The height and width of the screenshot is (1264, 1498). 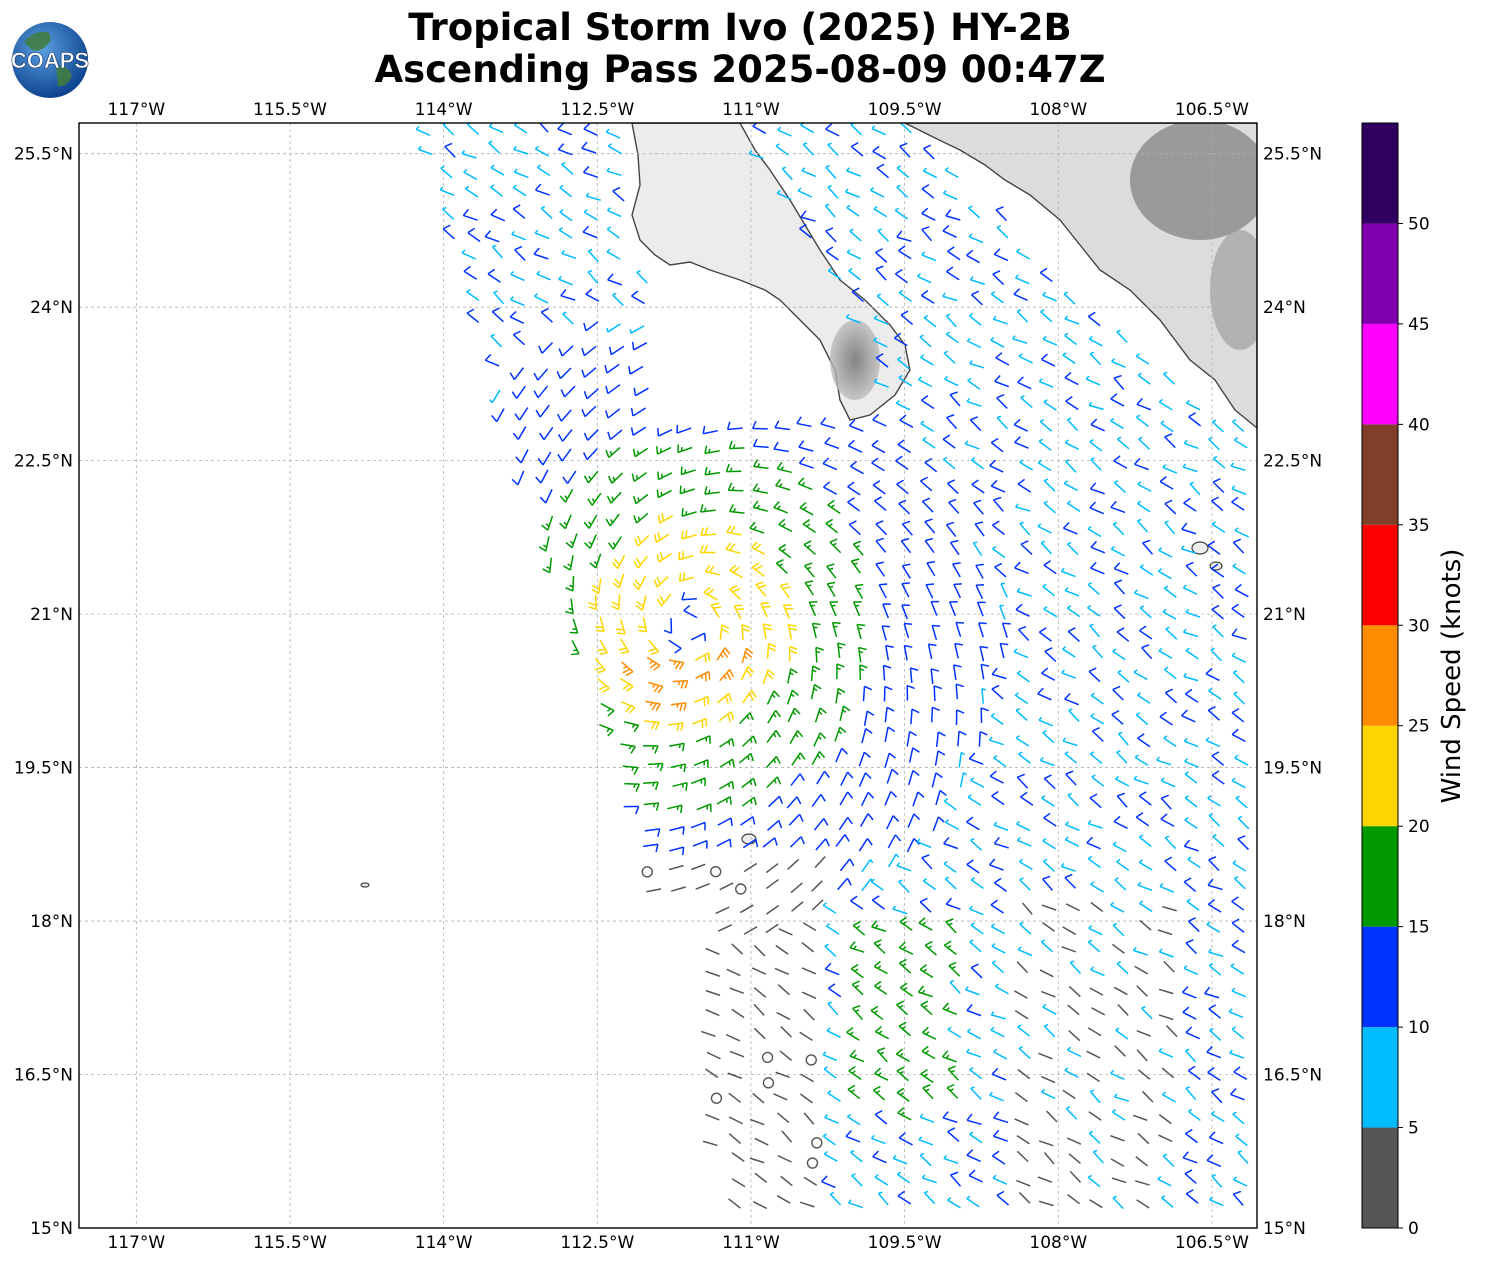 I want to click on lat-tick-label-right: 16.5°N, so click(x=1292, y=1076).